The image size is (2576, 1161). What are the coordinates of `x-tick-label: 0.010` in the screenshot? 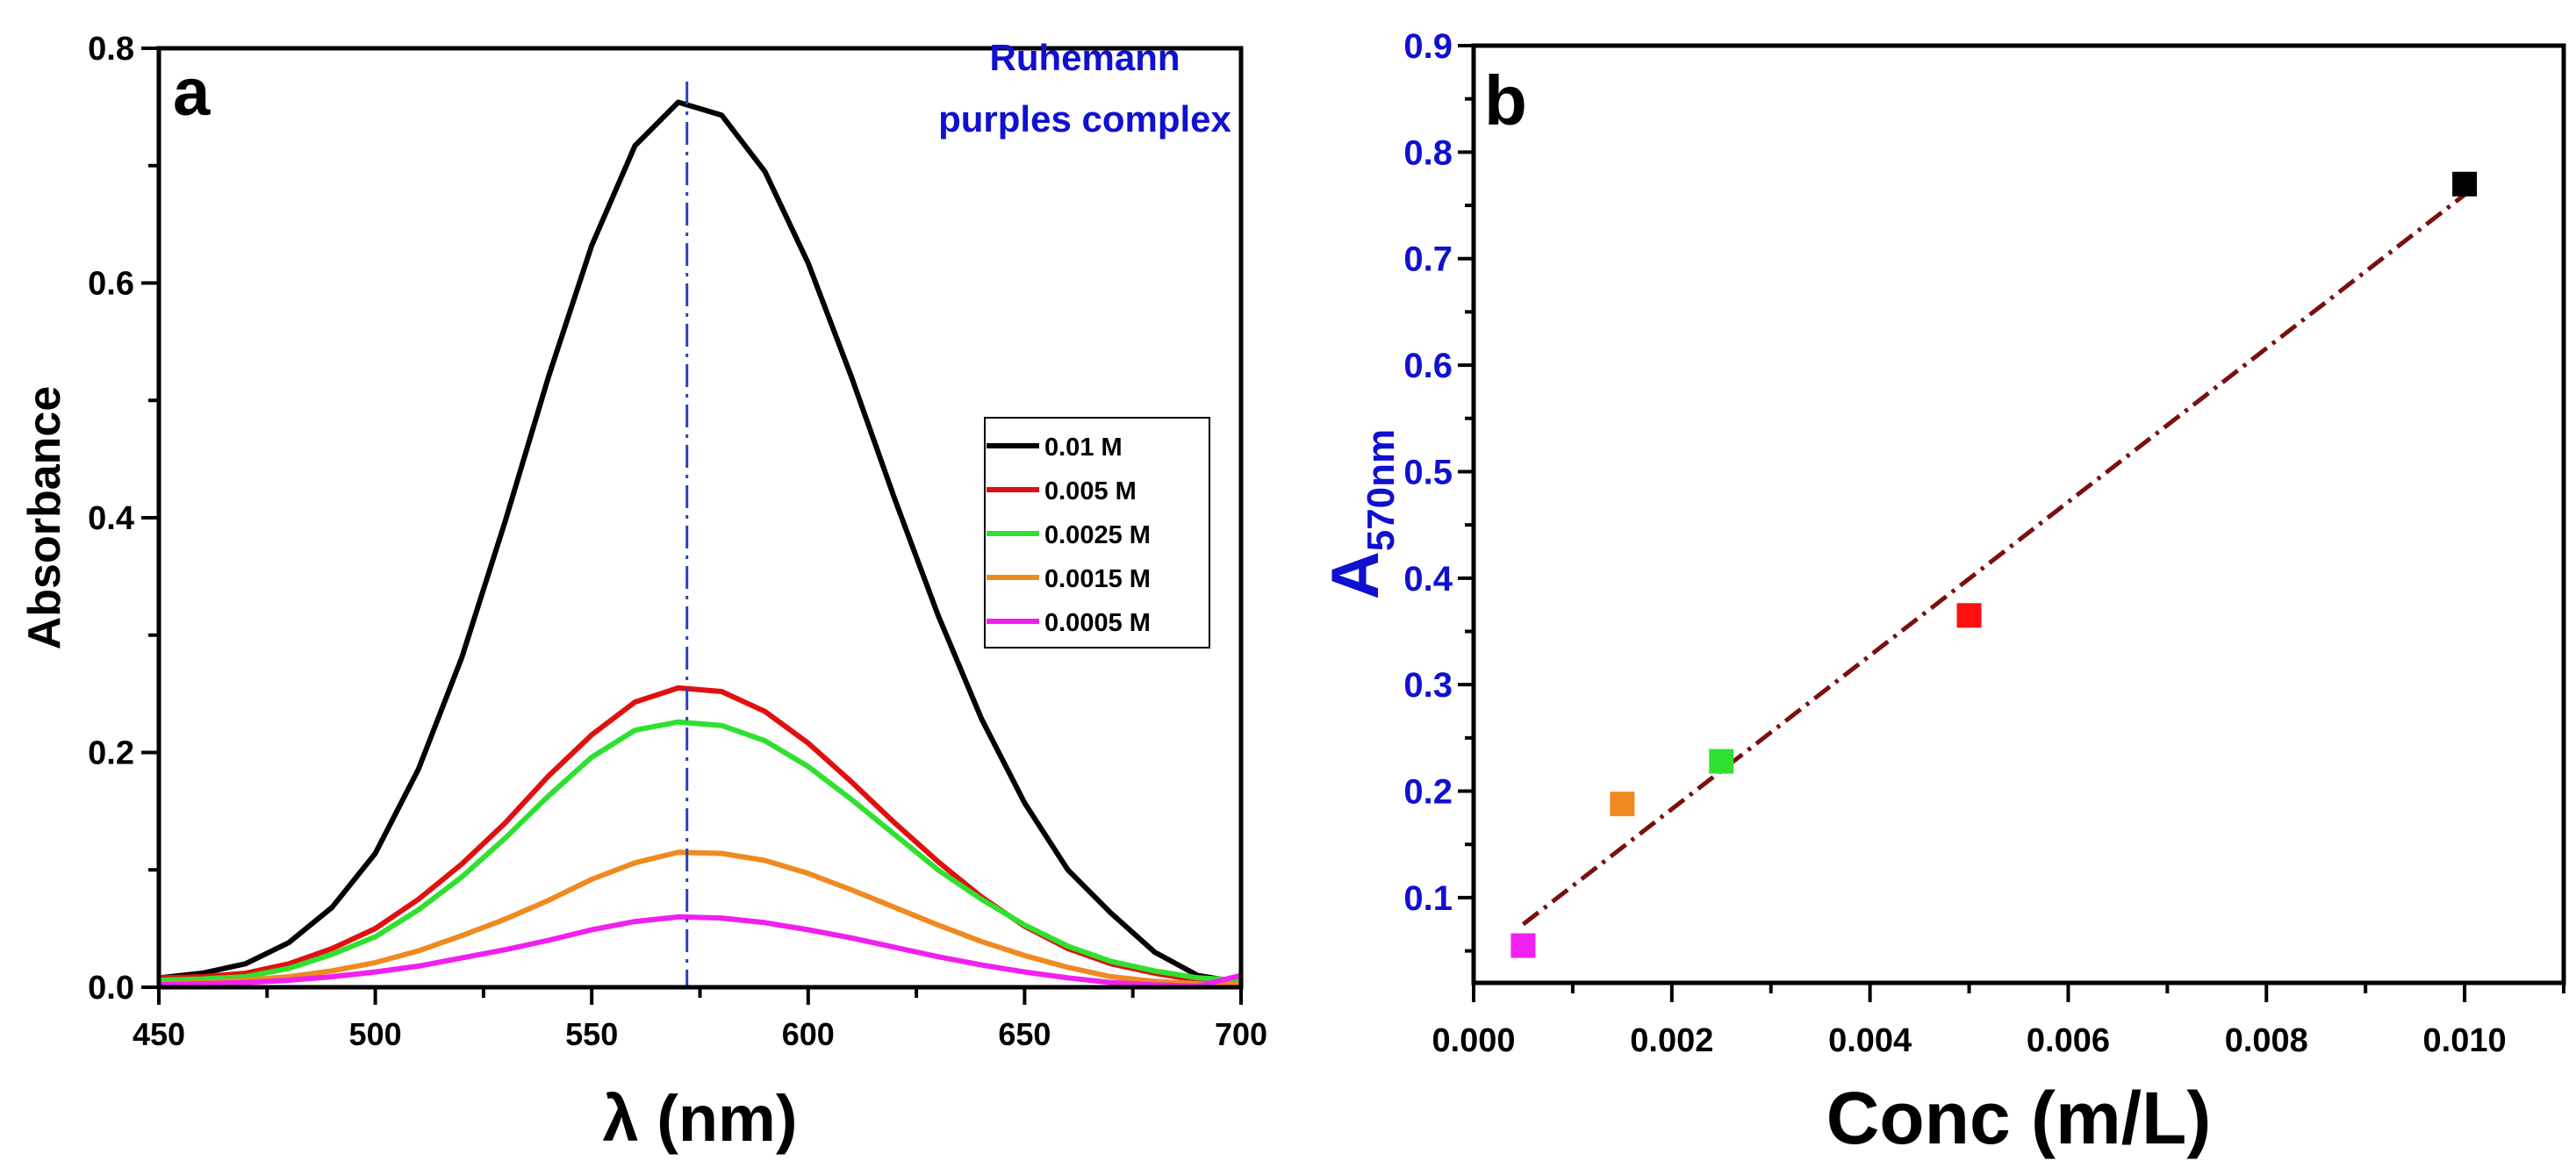 It's located at (2465, 1040).